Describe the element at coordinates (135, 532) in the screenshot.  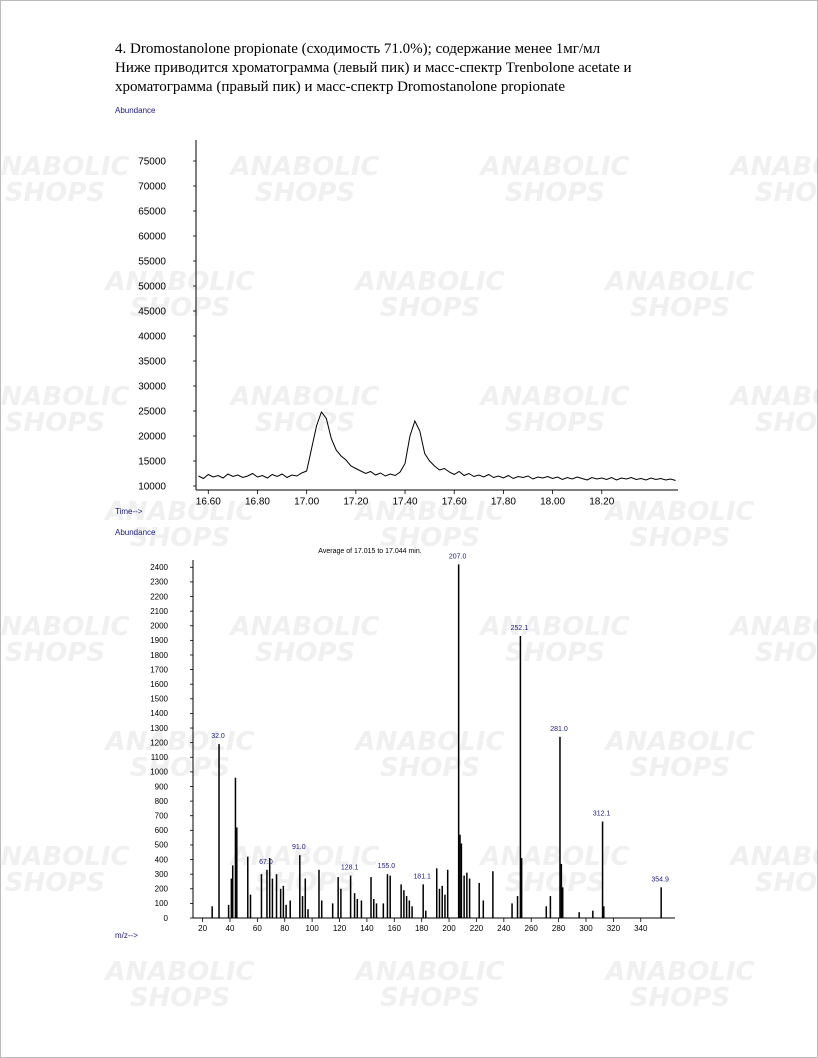
I see `y-axis-label: Abundance` at that location.